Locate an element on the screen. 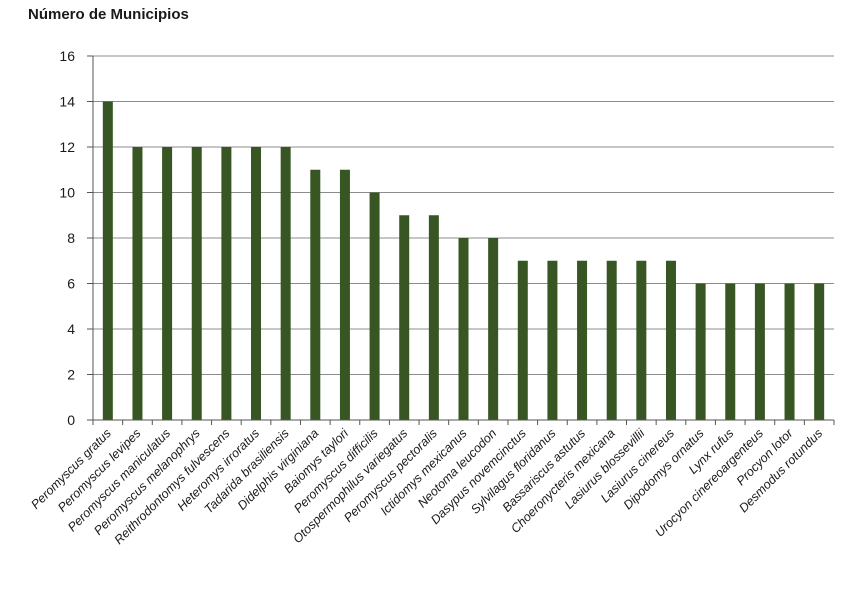 This screenshot has width=851, height=595. y-axis-title: Número de Municipios is located at coordinates (108, 14).